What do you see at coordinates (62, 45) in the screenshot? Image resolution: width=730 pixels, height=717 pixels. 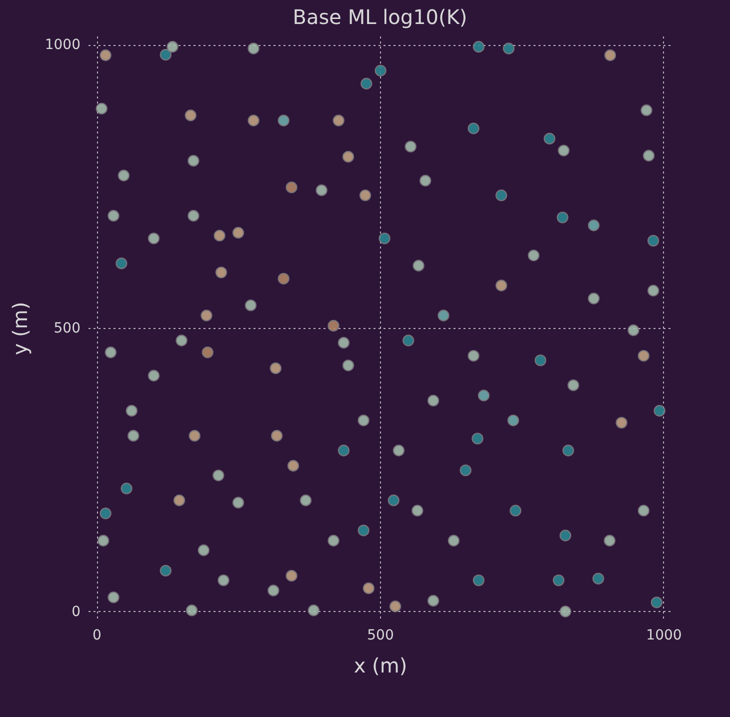 I see `y-tick-label: 1000` at bounding box center [62, 45].